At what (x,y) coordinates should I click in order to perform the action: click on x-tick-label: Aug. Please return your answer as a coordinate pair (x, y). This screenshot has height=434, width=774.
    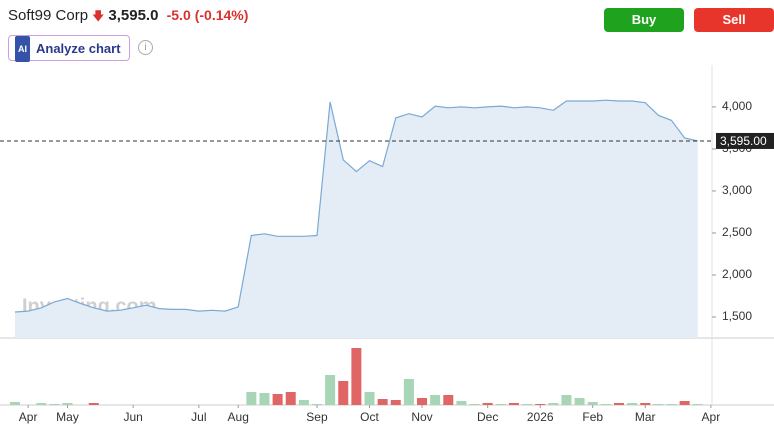
    Looking at the image, I should click on (238, 417).